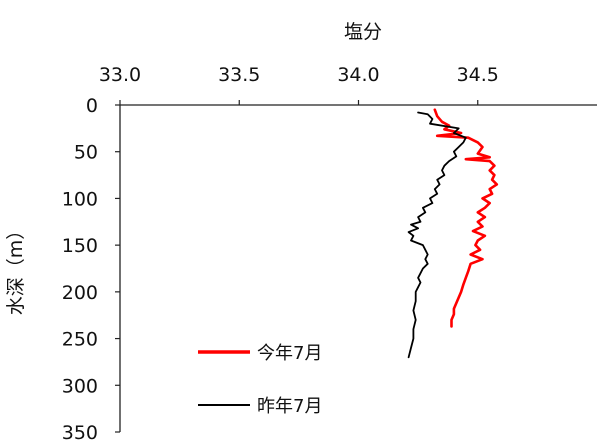 Image resolution: width=603 pixels, height=446 pixels. I want to click on y-tick-label: 200, so click(80, 293).